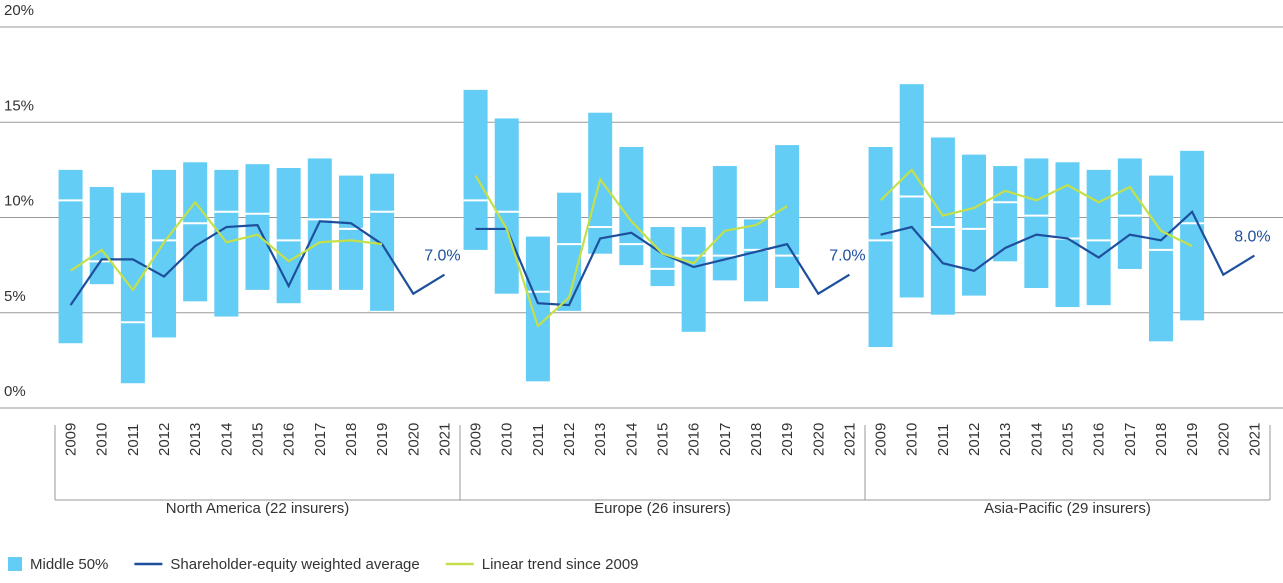 The width and height of the screenshot is (1283, 583). Describe the element at coordinates (560, 564) in the screenshot. I see `legend-label: Linear trend since 2009` at that location.